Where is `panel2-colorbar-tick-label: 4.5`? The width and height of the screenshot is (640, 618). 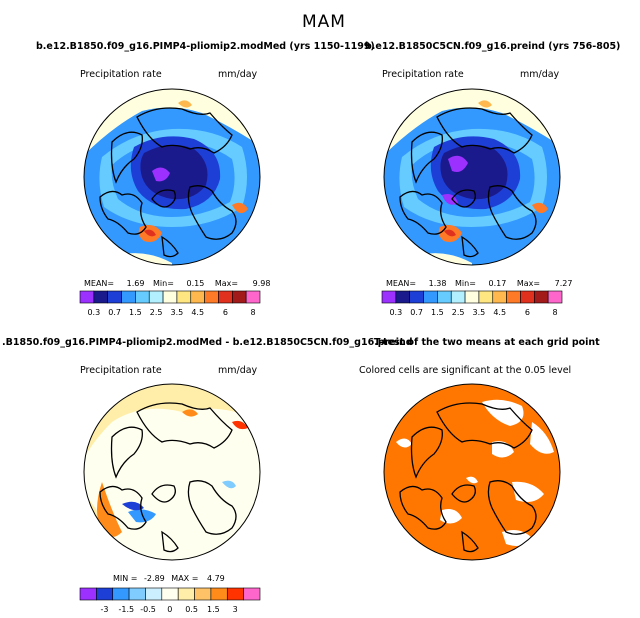 panel2-colorbar-tick-label: 4.5 is located at coordinates (499, 312).